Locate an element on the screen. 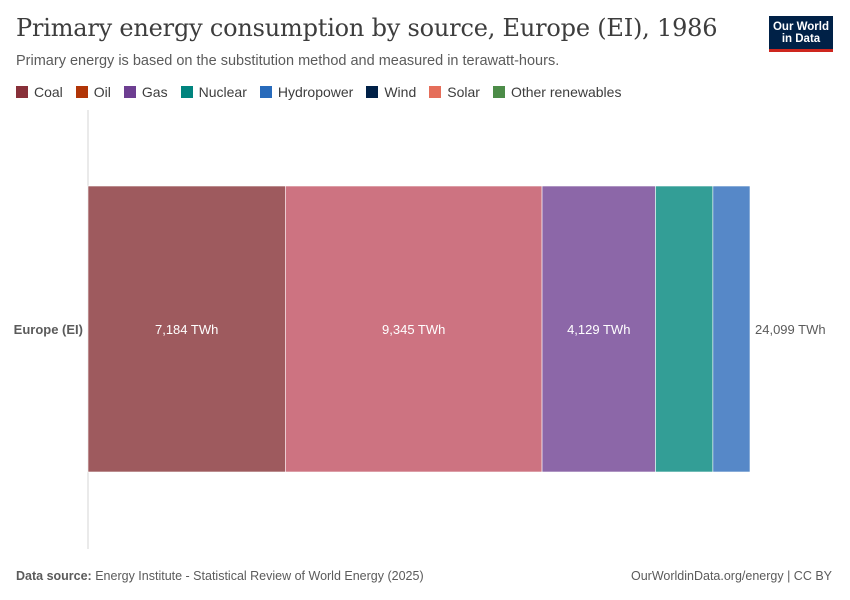 Image resolution: width=850 pixels, height=600 pixels. legend-label: Solar is located at coordinates (463, 92).